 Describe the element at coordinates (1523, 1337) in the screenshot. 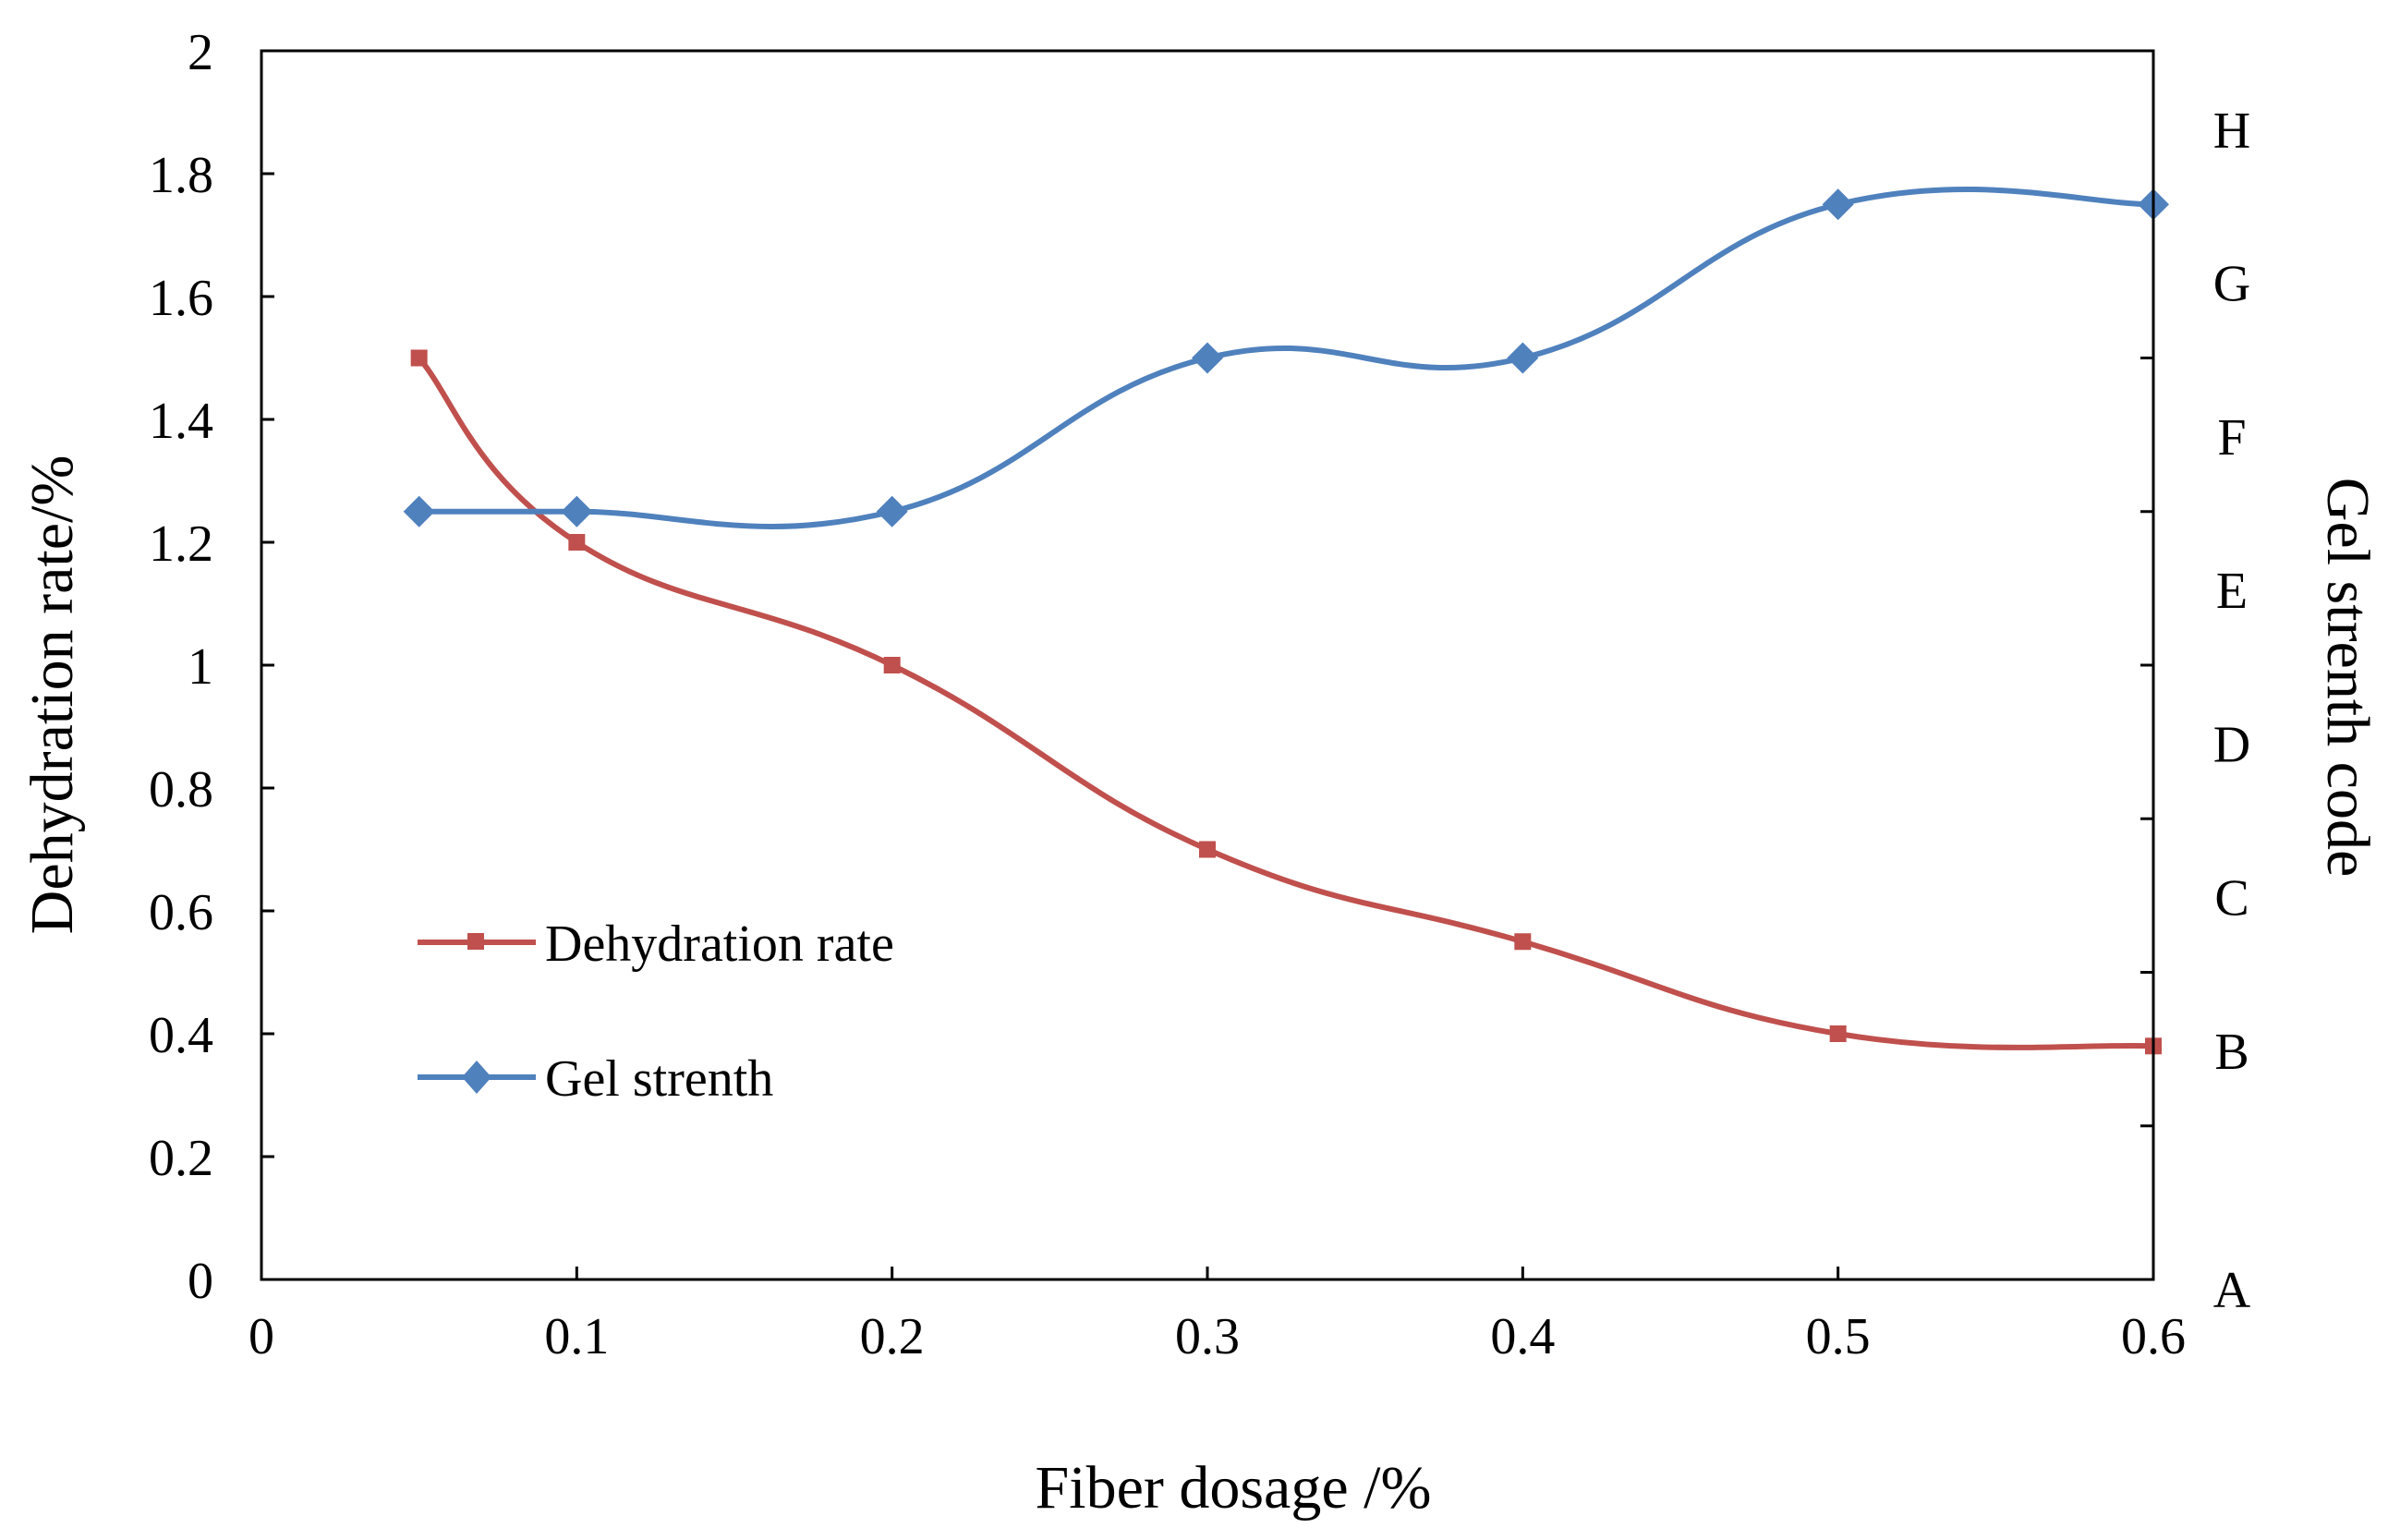

I see `x-tick-label: 0.4` at that location.